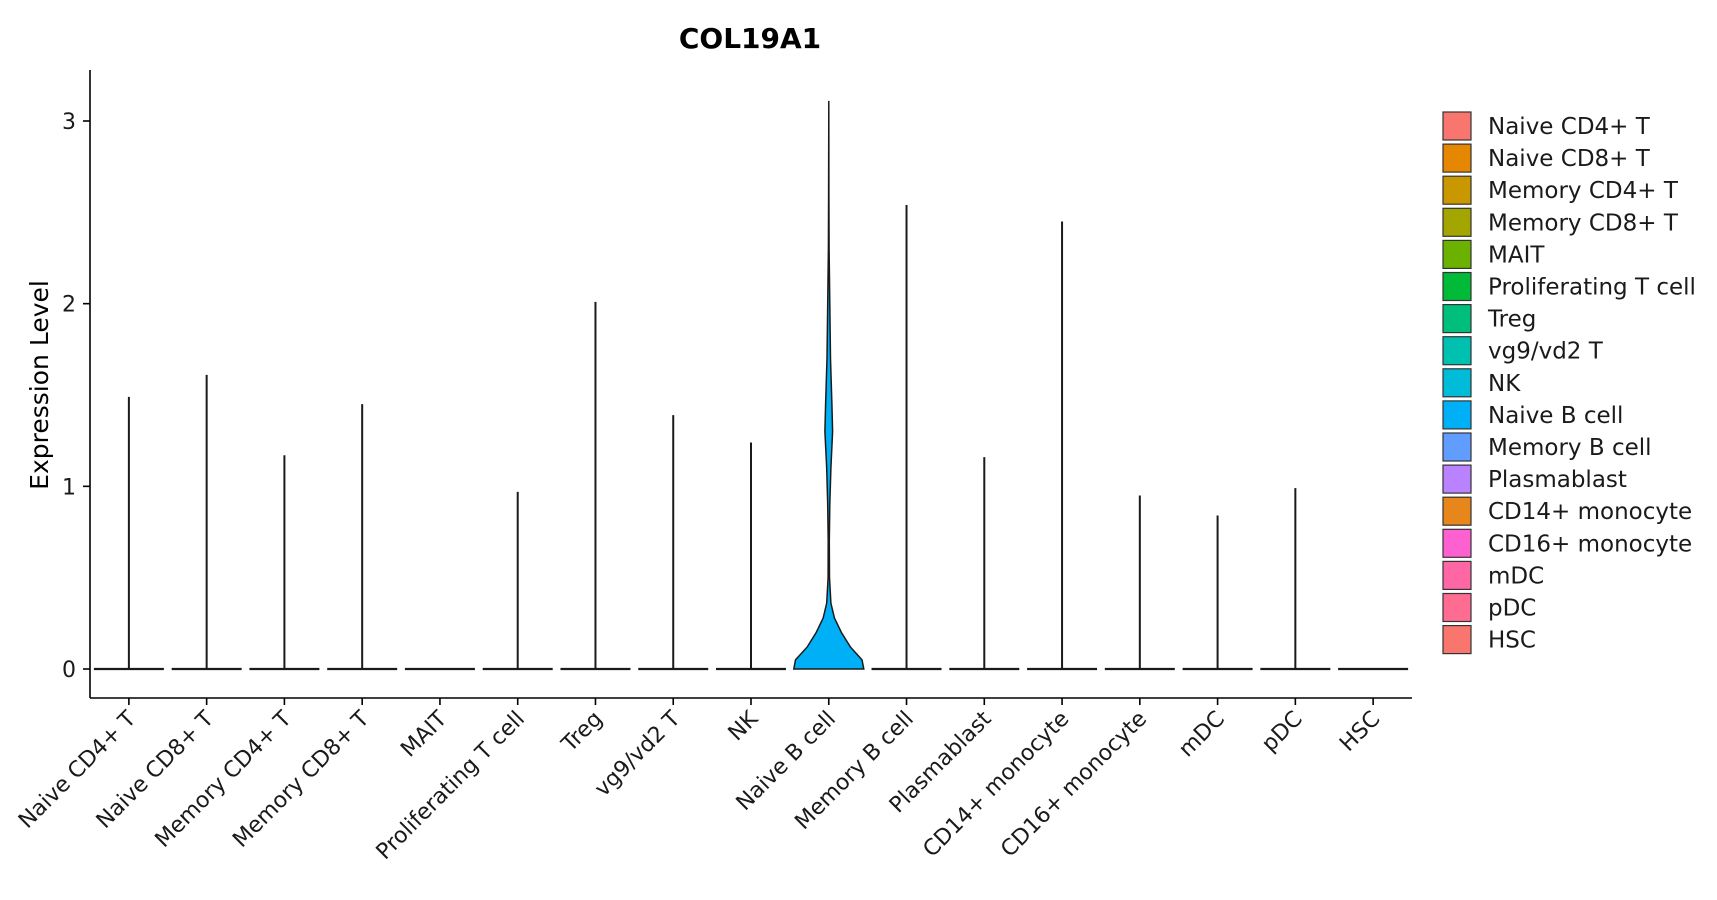 This screenshot has width=1717, height=900. What do you see at coordinates (69, 122) in the screenshot?
I see `y-tick-label: 3` at bounding box center [69, 122].